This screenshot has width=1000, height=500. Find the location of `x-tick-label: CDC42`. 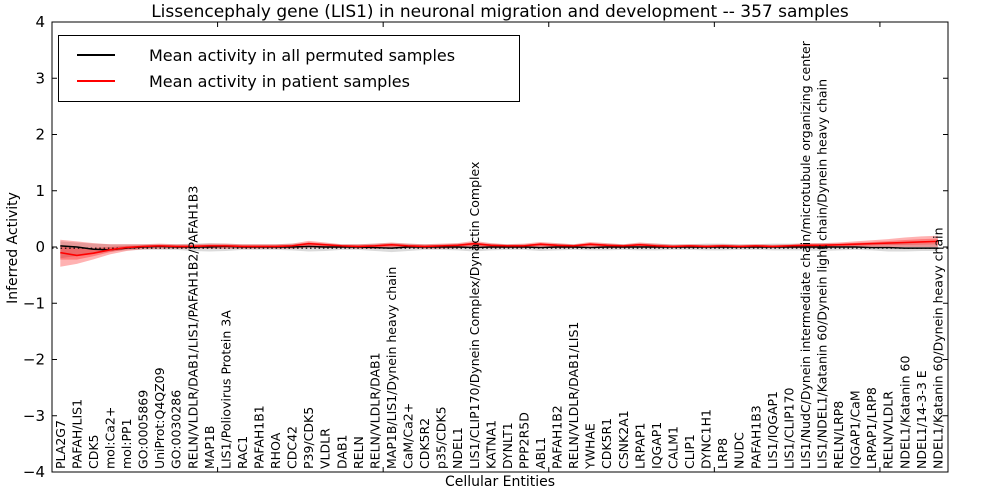

x-tick-label: CDC42 is located at coordinates (292, 447).